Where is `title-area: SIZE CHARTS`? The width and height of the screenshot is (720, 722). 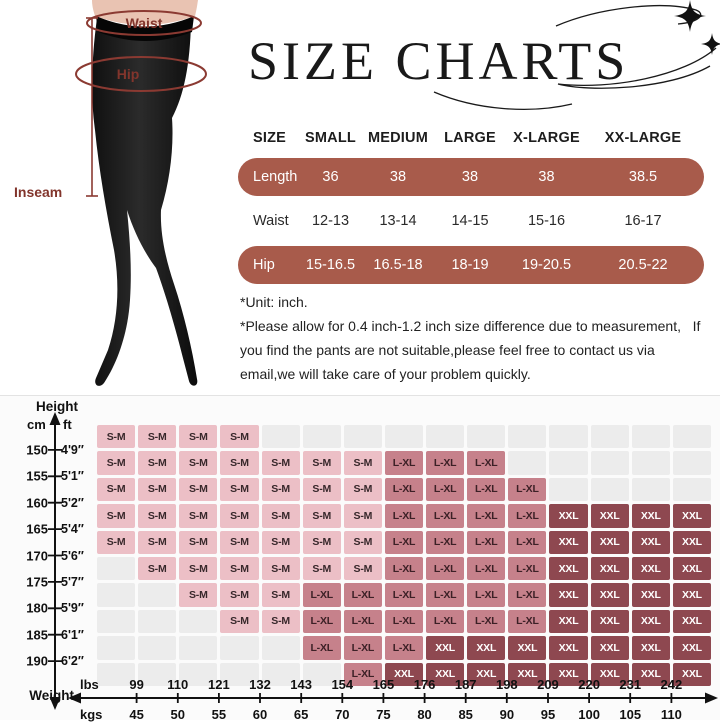
title-area: SIZE CHARTS is located at coordinates (479, 59).